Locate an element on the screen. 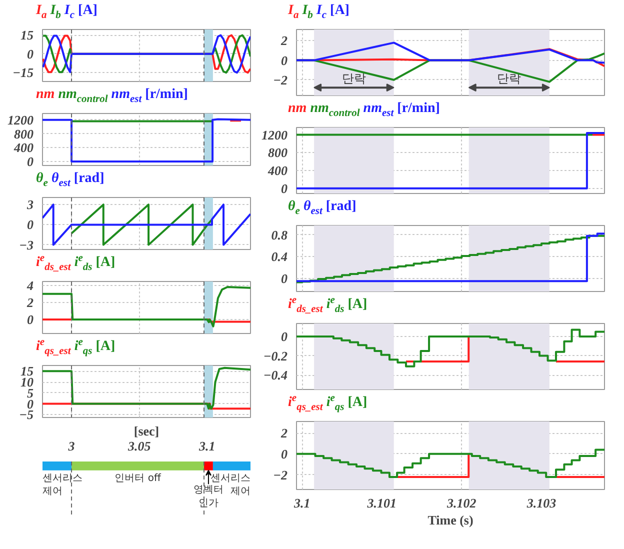 The image size is (624, 549). y-tick-label: −5 is located at coordinates (26, 414).